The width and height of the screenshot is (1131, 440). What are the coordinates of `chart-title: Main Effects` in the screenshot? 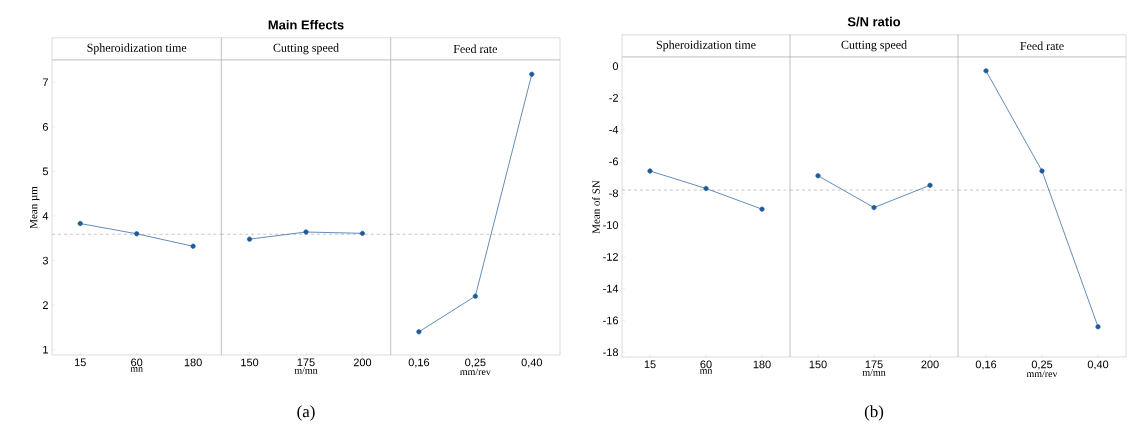 It's located at (306, 24).